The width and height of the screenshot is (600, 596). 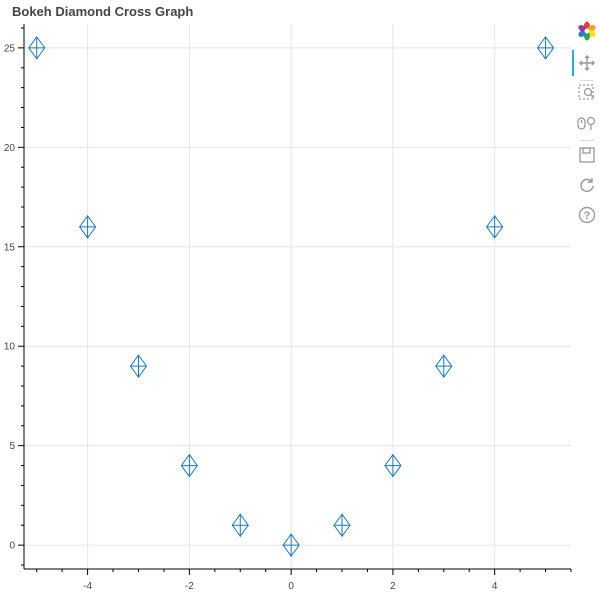 What do you see at coordinates (587, 155) in the screenshot?
I see `save-icon` at bounding box center [587, 155].